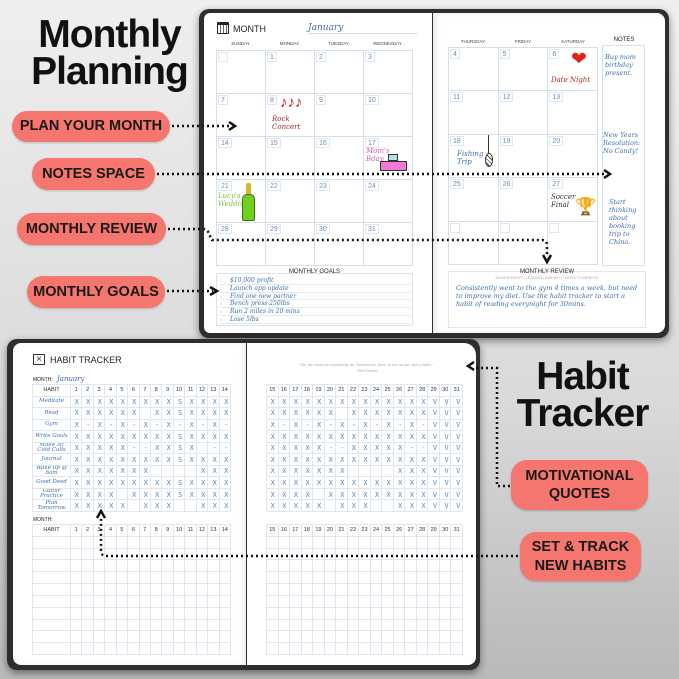 This screenshot has width=679, height=679. I want to click on day-column-header: 24, so click(376, 531).